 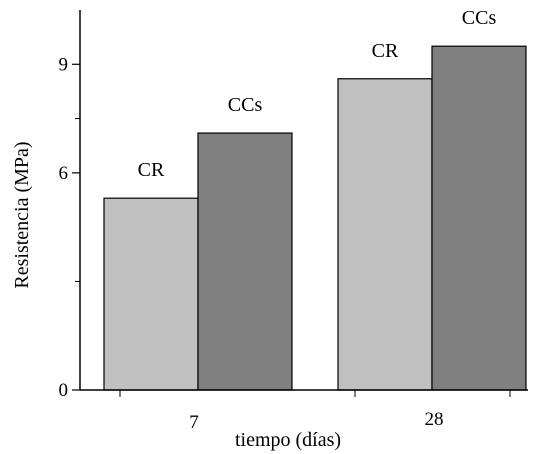 I want to click on x-tick-label-28: 28, so click(x=434, y=419).